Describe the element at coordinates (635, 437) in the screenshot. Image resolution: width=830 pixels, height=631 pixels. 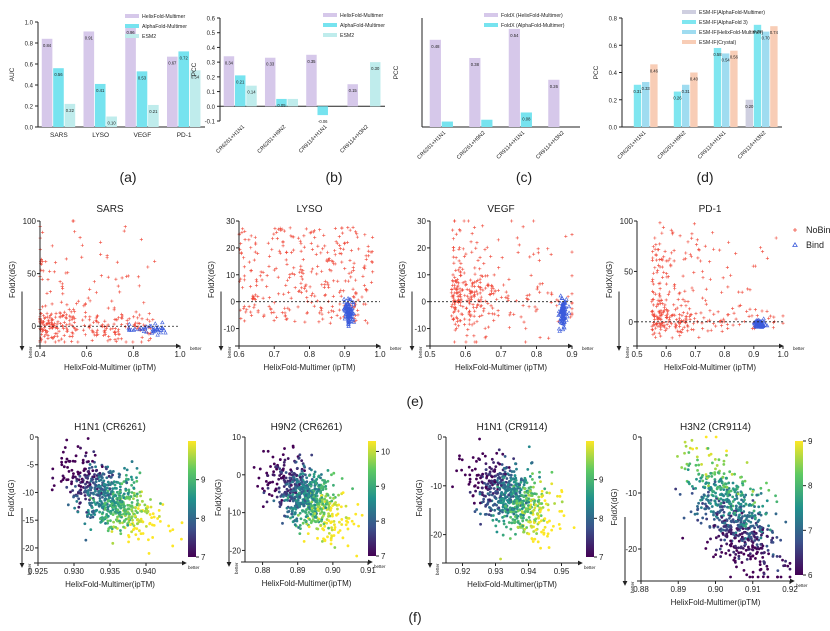
I see `y-tick-label: 0` at that location.